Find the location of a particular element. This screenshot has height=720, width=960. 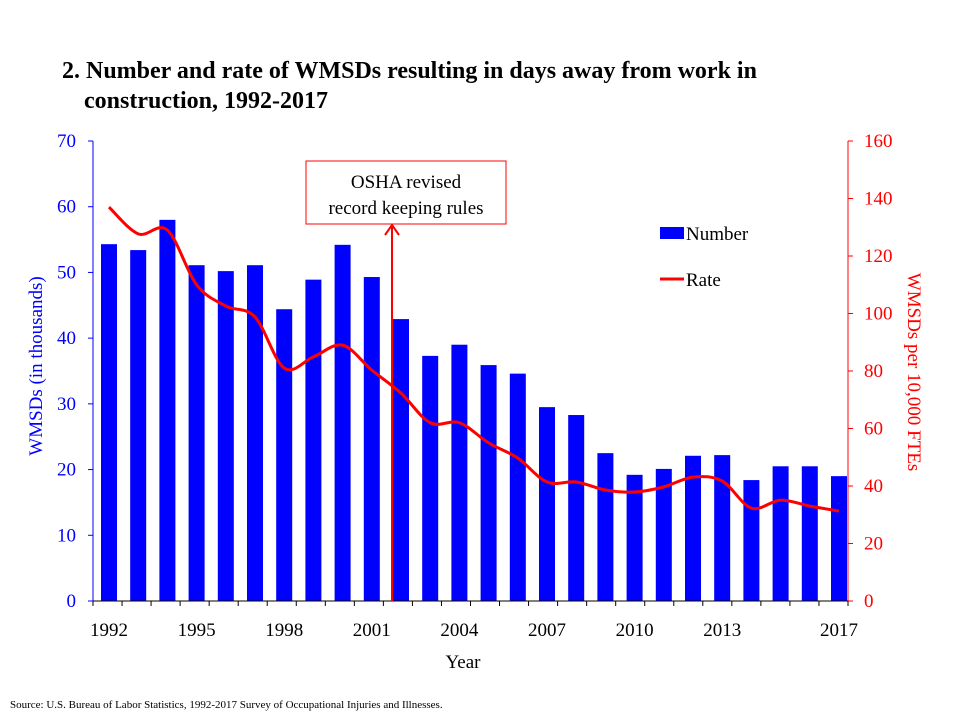

y2-tick-label: 60 is located at coordinates (873, 429).